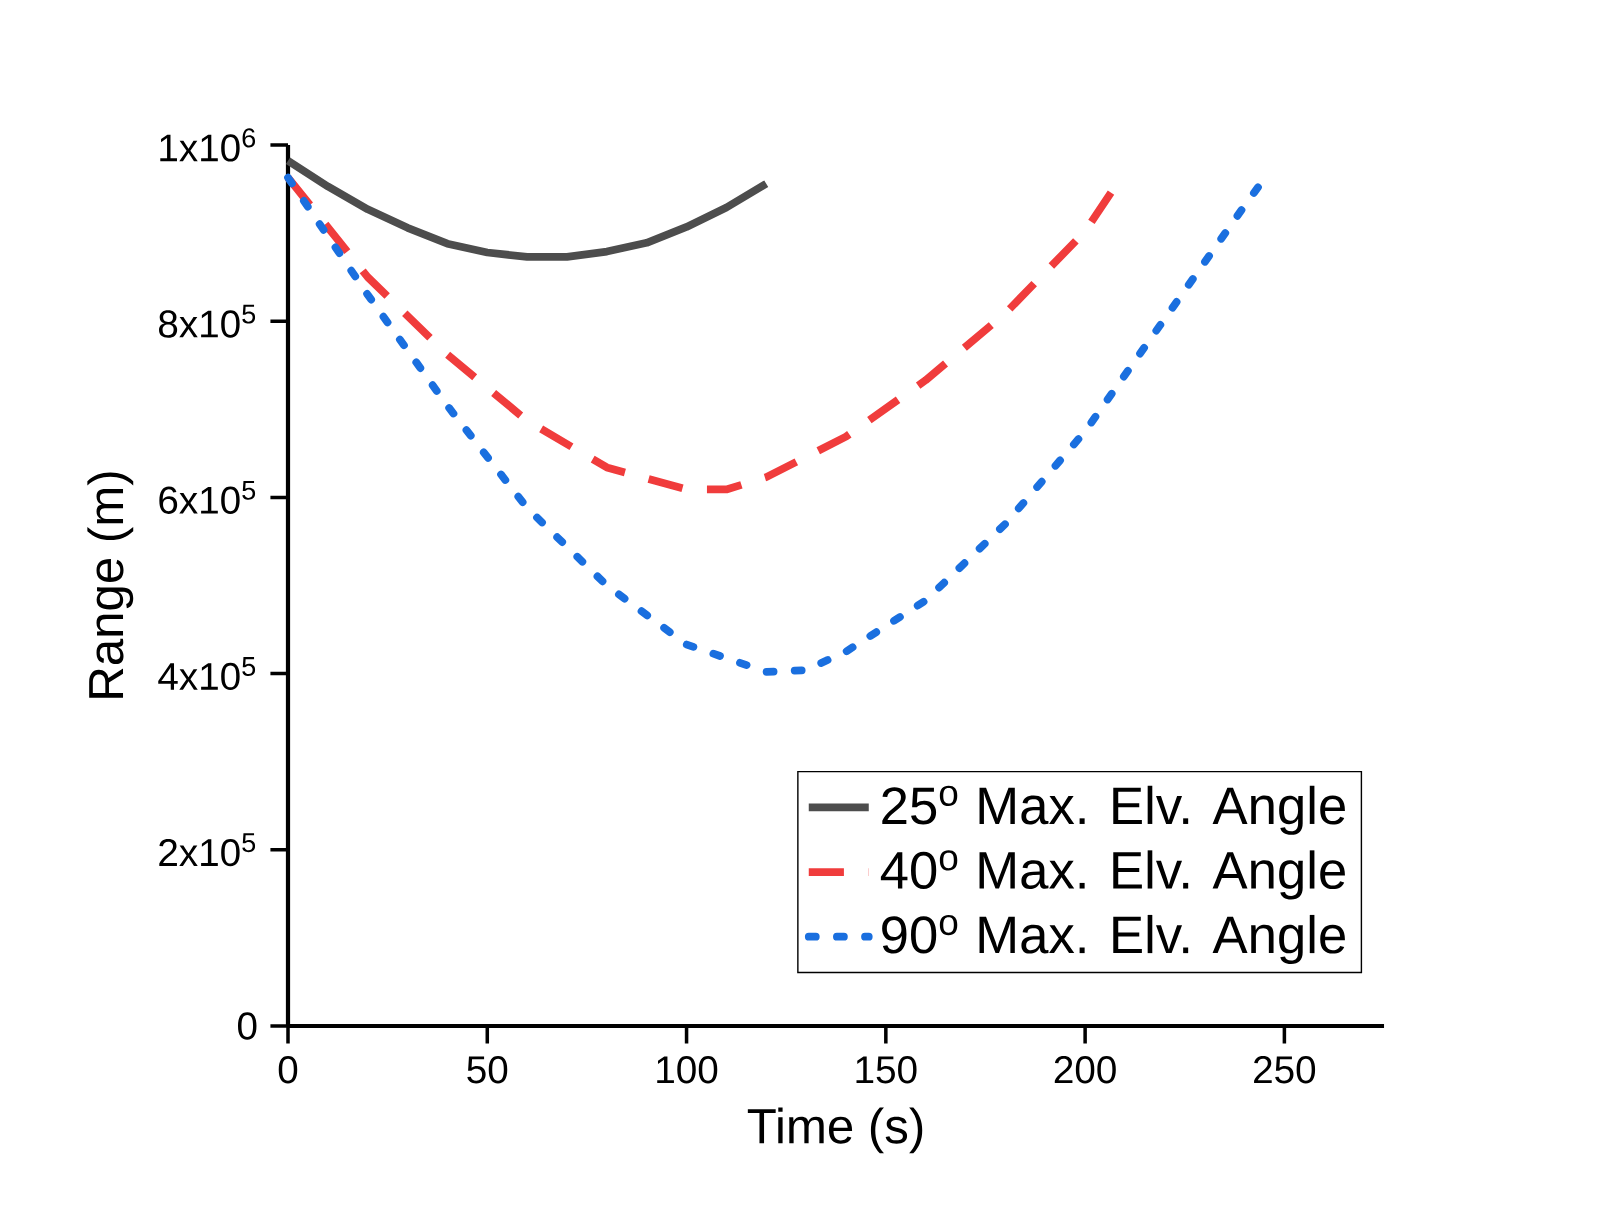 The height and width of the screenshot is (1232, 1609). What do you see at coordinates (207, 497) in the screenshot?
I see `y-tick-label: 6x10$^{5}$` at bounding box center [207, 497].